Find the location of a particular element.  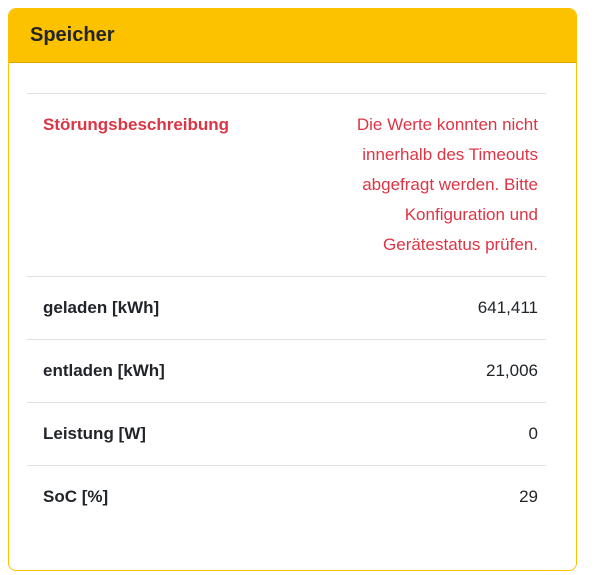

fault-description-label: Störungsbeschreibung is located at coordinates (165, 185).